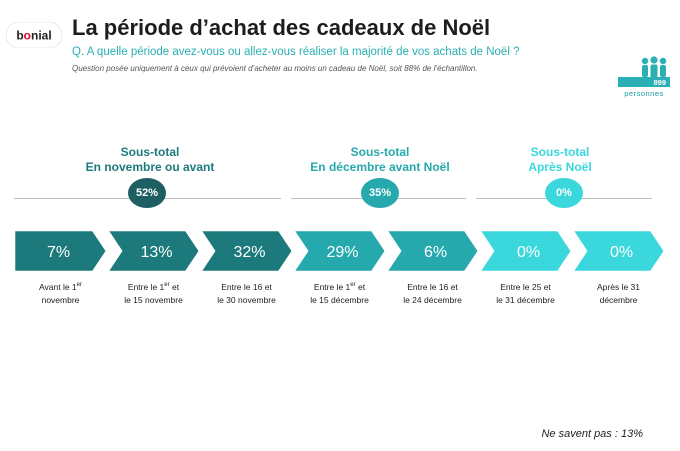 Image resolution: width=680 pixels, height=451 pixels. Describe the element at coordinates (150, 167) in the screenshot. I see `subtotal-period: En novembre ou avant` at that location.